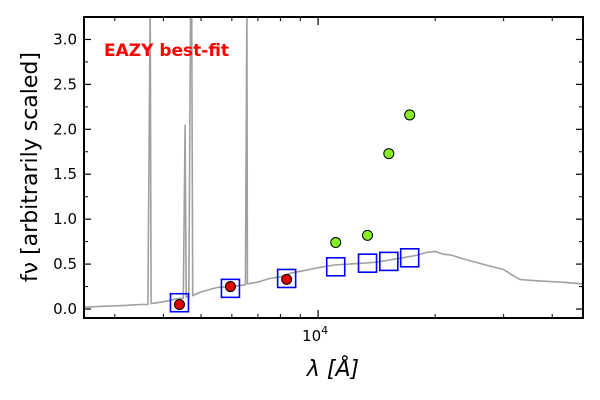 The image size is (600, 400). What do you see at coordinates (65, 219) in the screenshot?
I see `y-tick-label: 1.0` at bounding box center [65, 219].